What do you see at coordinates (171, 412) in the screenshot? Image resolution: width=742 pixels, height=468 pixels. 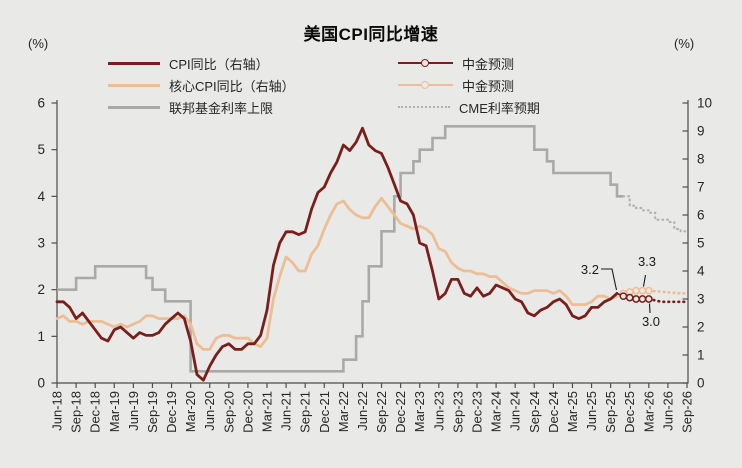 I see `x-axis-tick-label: Dec-19` at bounding box center [171, 412].